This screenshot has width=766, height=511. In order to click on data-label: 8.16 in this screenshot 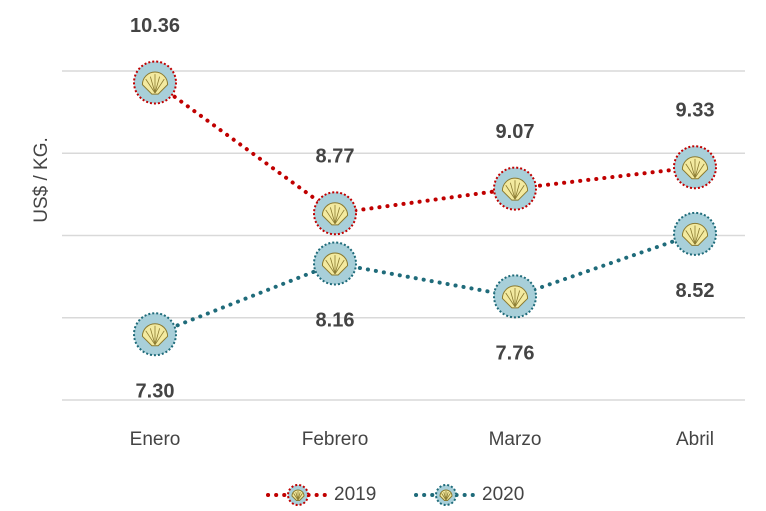, I will do `click(335, 321)`.